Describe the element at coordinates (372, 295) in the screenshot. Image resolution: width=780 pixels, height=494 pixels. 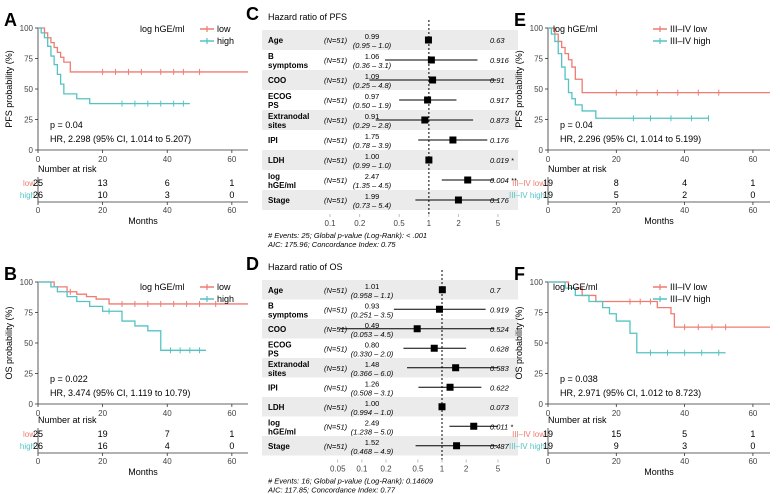
I see `row-ci: (0.958 – 1.1)` at that location.